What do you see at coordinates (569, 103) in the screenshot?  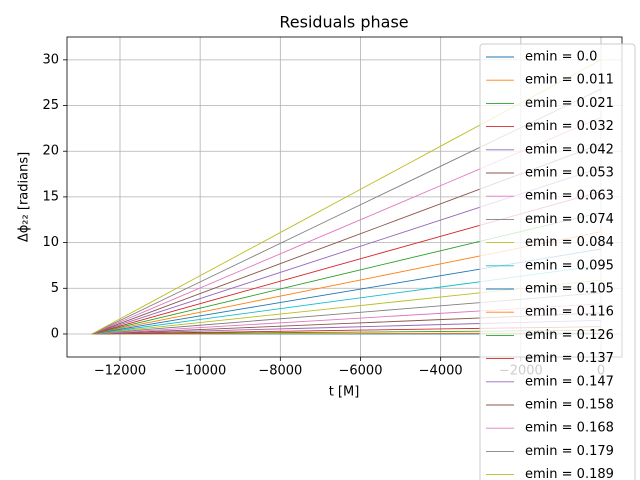 I see `legend-label: emin = 0.021` at bounding box center [569, 103].